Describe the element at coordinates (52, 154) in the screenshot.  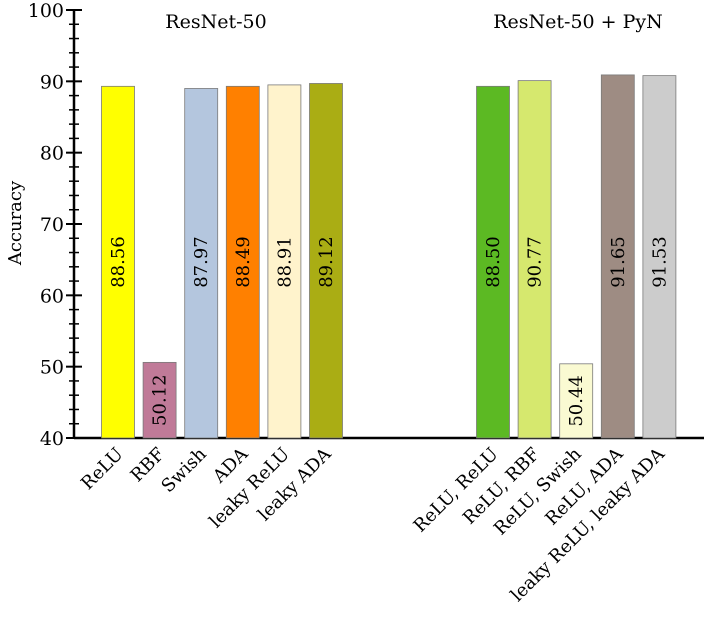
I see `y-tick-label: 80` at that location.